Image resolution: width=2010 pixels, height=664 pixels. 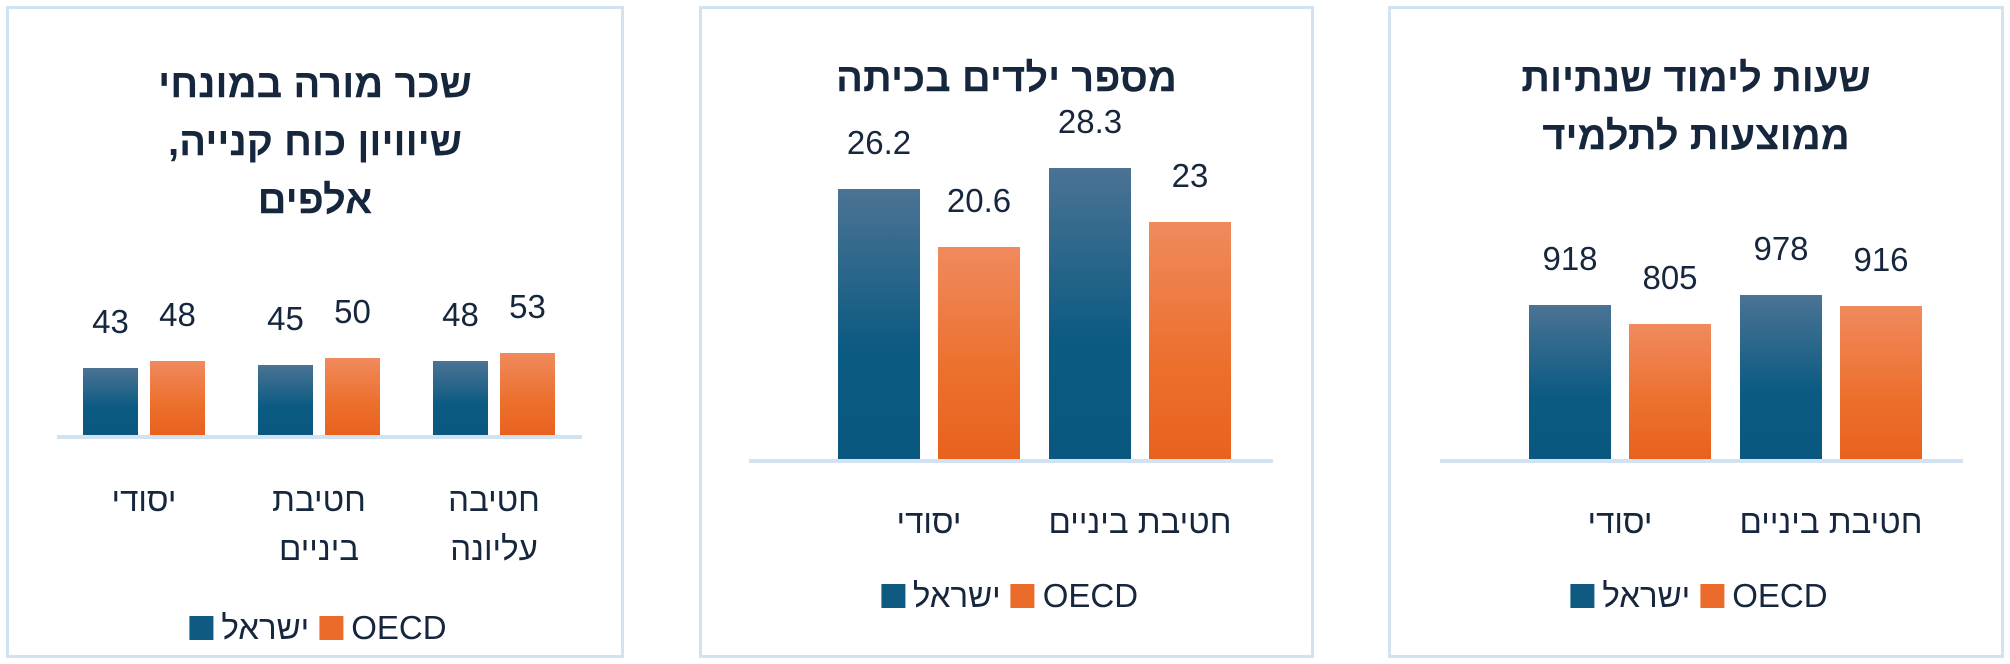 What do you see at coordinates (1190, 176) in the screenshot?
I see `data-label: 23` at bounding box center [1190, 176].